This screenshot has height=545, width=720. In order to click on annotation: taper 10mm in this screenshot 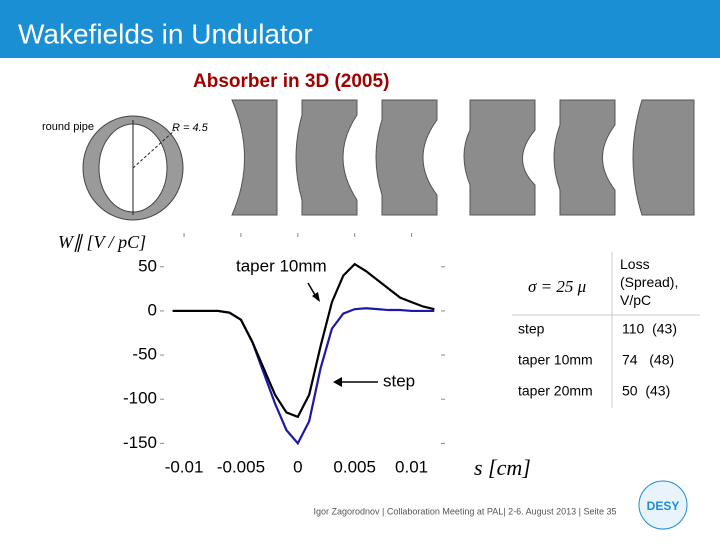, I will do `click(281, 265)`.